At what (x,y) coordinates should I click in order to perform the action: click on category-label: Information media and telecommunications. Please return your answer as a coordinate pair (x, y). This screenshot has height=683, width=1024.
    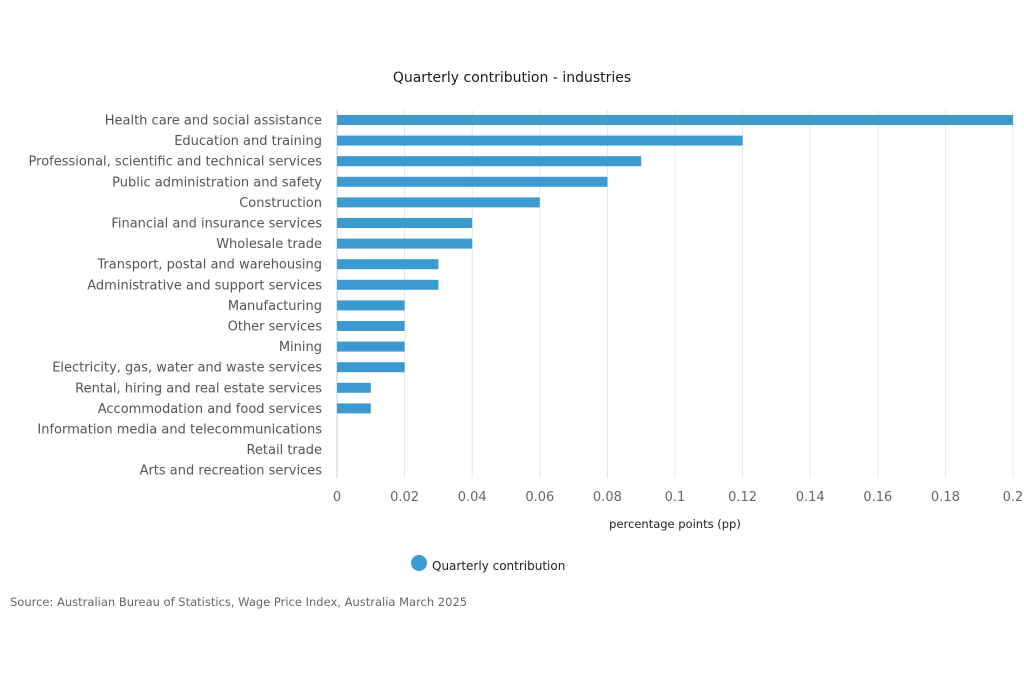
    Looking at the image, I should click on (179, 430).